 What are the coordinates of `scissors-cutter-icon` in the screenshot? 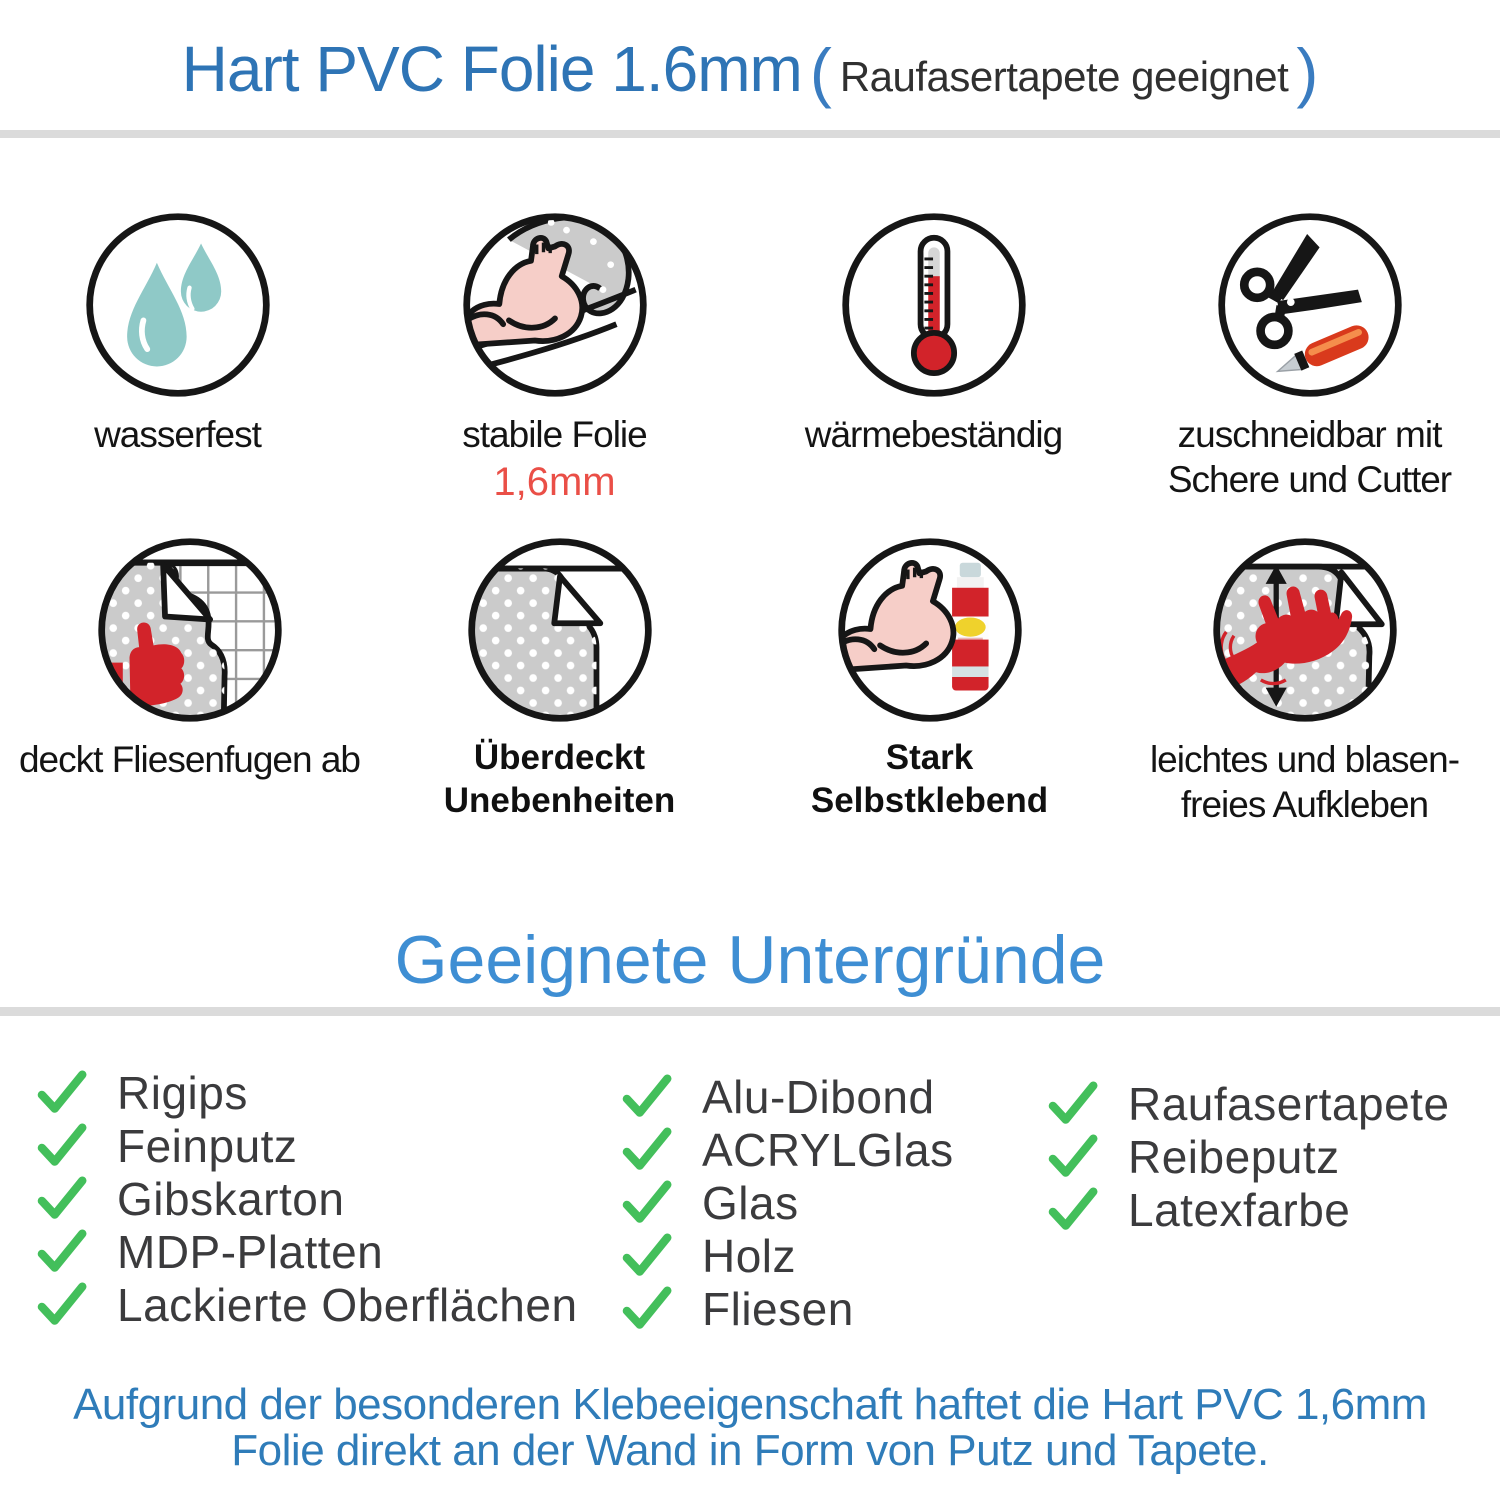 It's located at (1309, 305).